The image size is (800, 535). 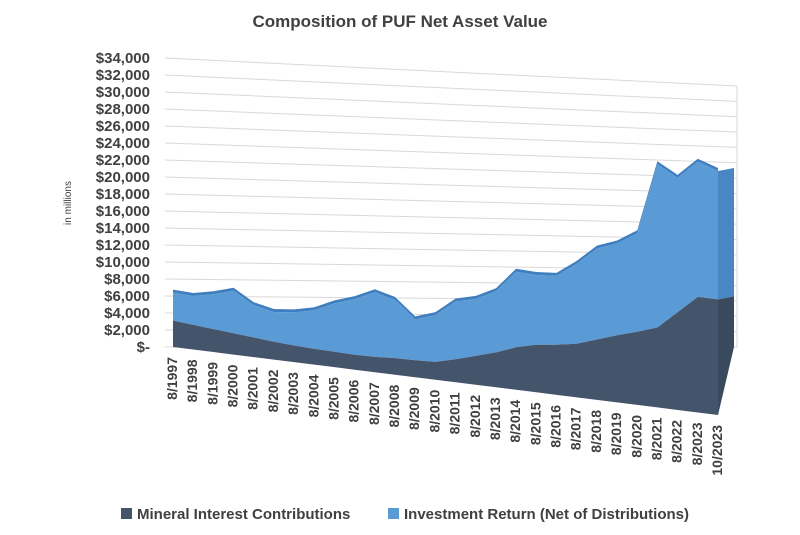 I want to click on x-tick-label: 8/2012, so click(x=475, y=416).